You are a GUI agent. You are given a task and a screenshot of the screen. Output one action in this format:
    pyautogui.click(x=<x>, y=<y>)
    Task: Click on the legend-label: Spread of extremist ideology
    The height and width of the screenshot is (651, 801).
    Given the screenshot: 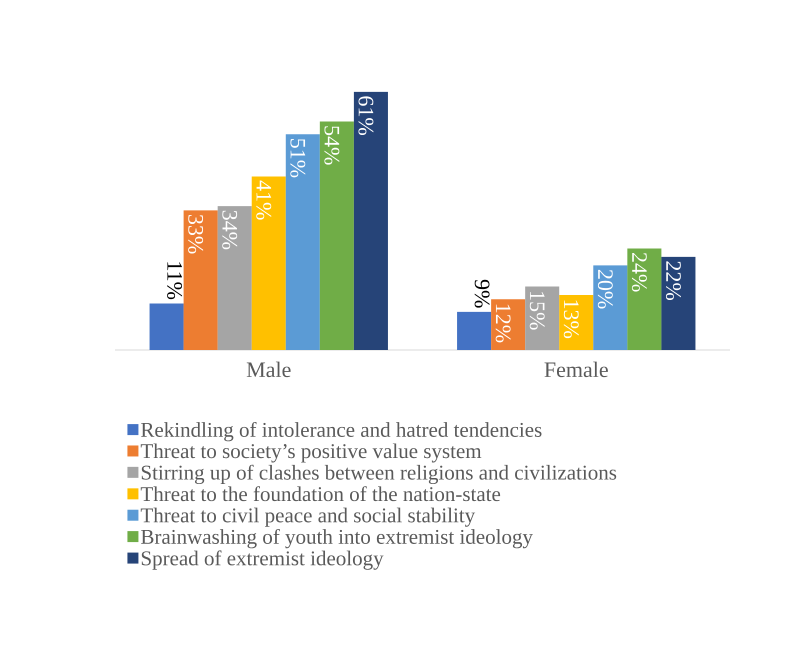 What is the action you would take?
    pyautogui.click(x=263, y=560)
    